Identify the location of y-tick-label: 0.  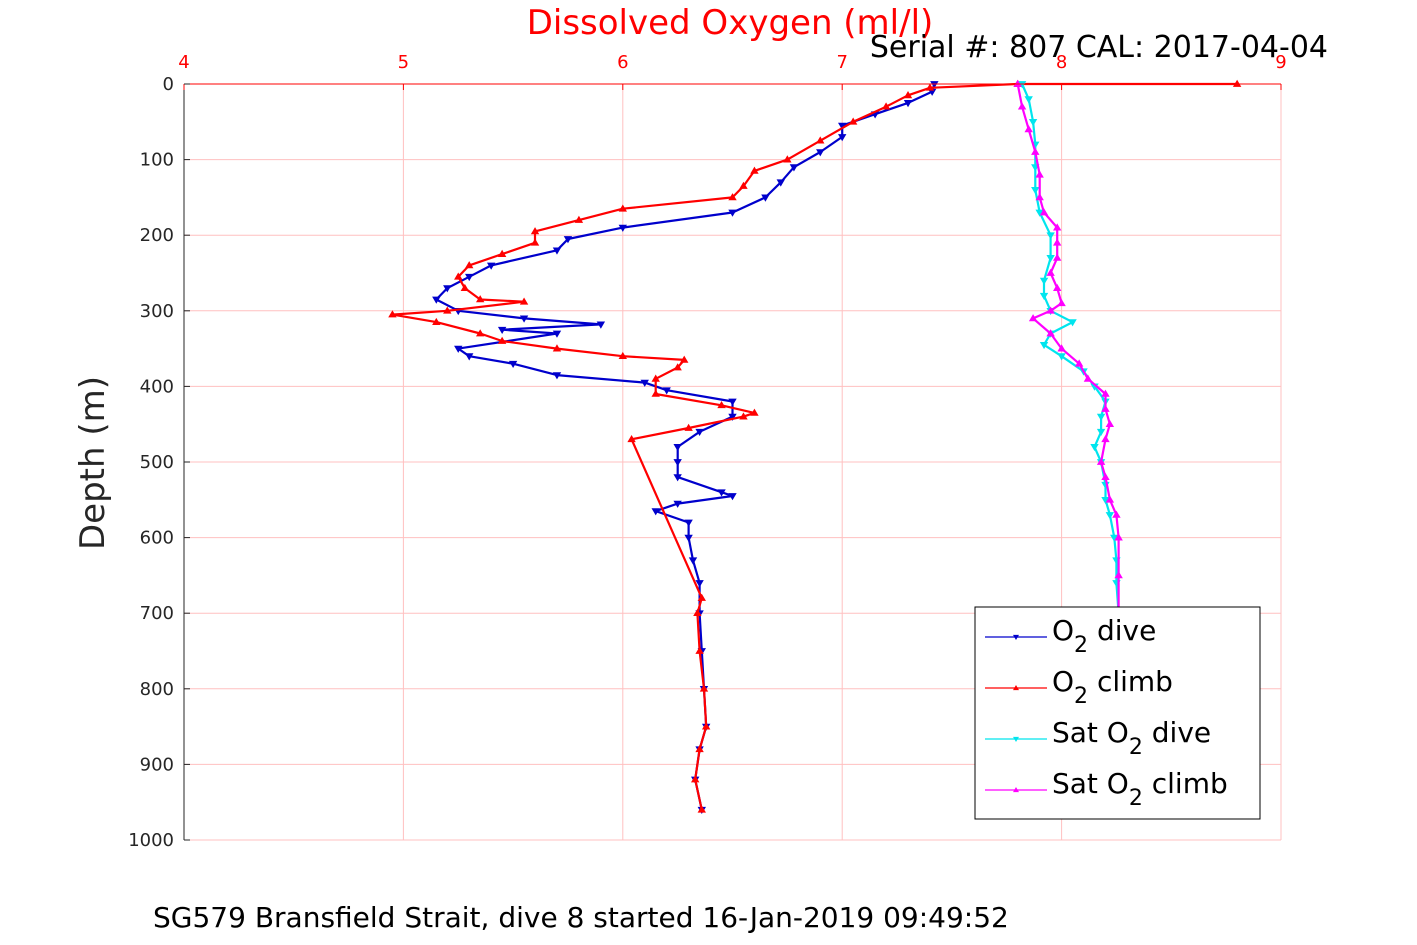
(168, 84).